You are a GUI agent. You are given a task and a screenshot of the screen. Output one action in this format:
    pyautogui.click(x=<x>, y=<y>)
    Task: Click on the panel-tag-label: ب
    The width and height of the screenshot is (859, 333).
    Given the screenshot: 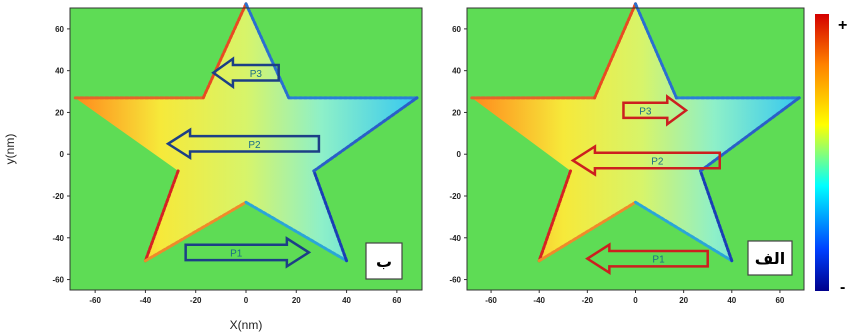 What is the action you would take?
    pyautogui.click(x=384, y=261)
    